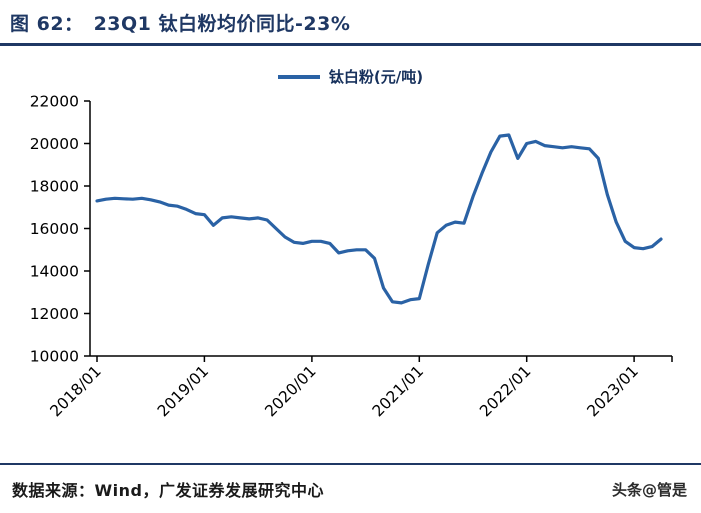  I want to click on watermark-text: 头条@管是, so click(649, 489).